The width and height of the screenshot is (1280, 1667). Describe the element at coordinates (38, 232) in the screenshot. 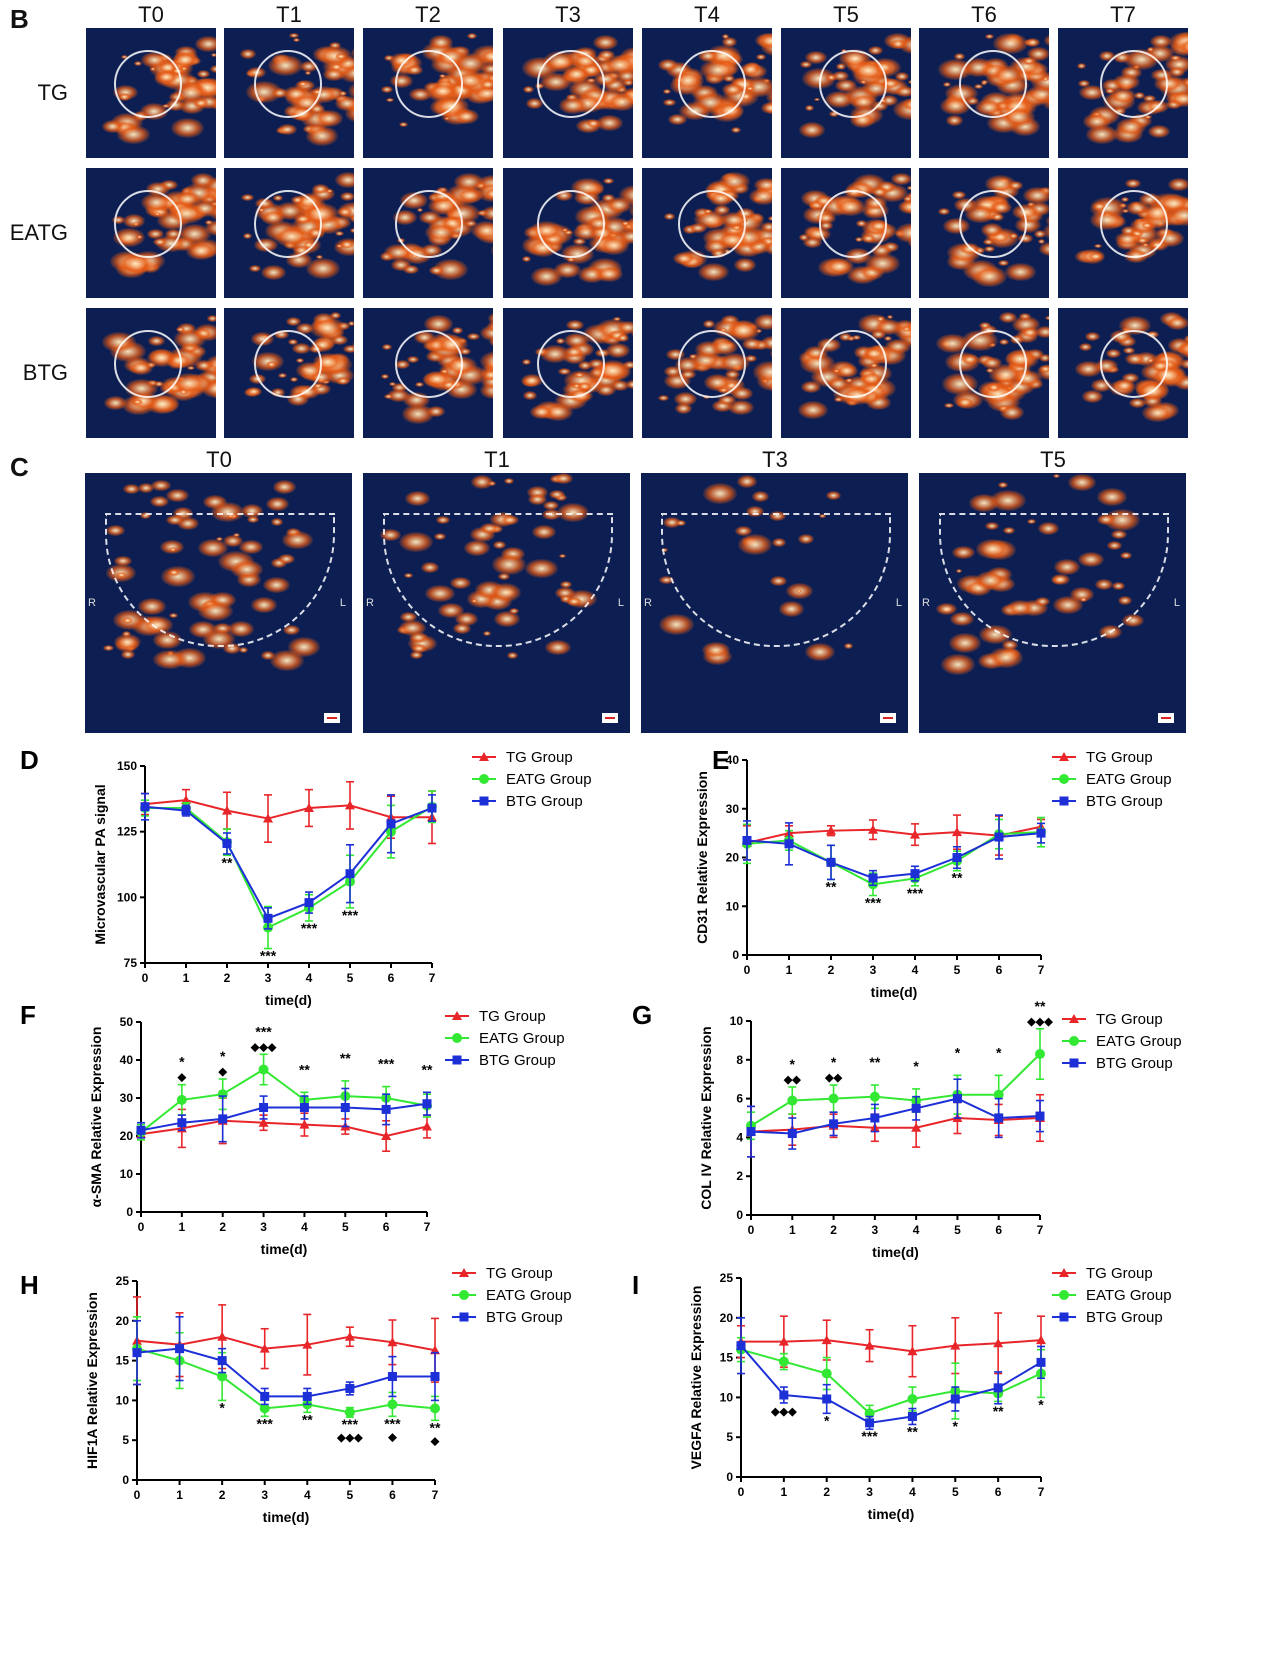

I see `row-header-eatg: EATG` at that location.